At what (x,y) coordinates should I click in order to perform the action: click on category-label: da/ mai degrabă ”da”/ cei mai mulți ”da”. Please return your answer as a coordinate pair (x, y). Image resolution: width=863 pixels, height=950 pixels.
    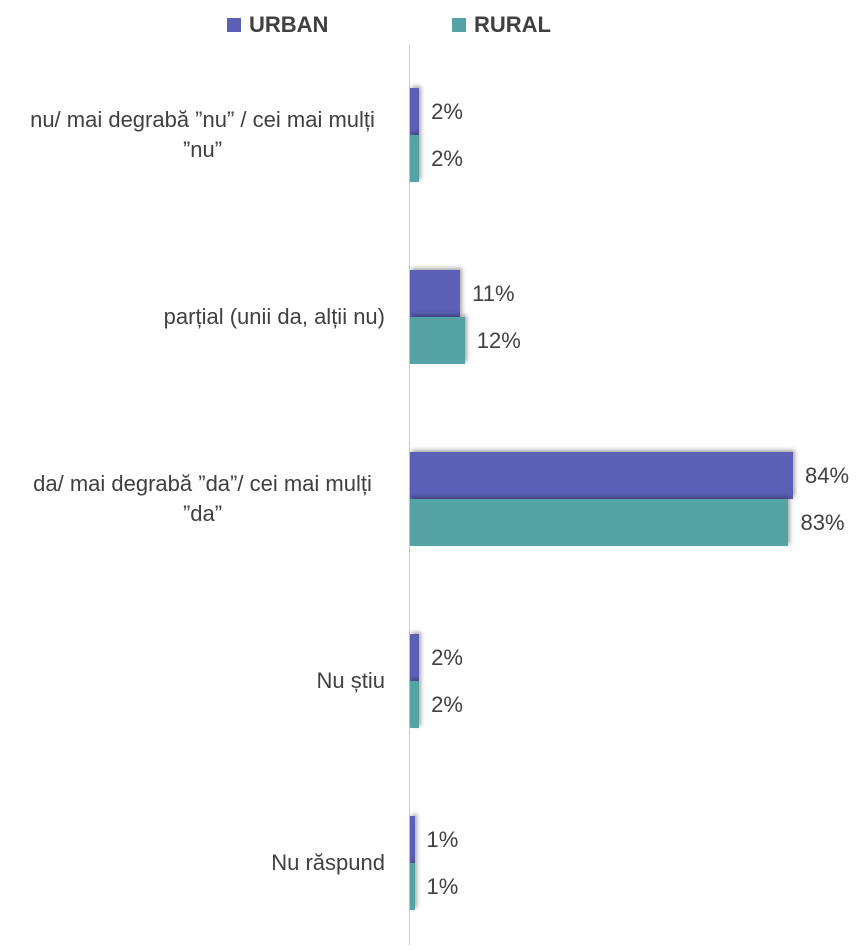
    Looking at the image, I should click on (202, 499).